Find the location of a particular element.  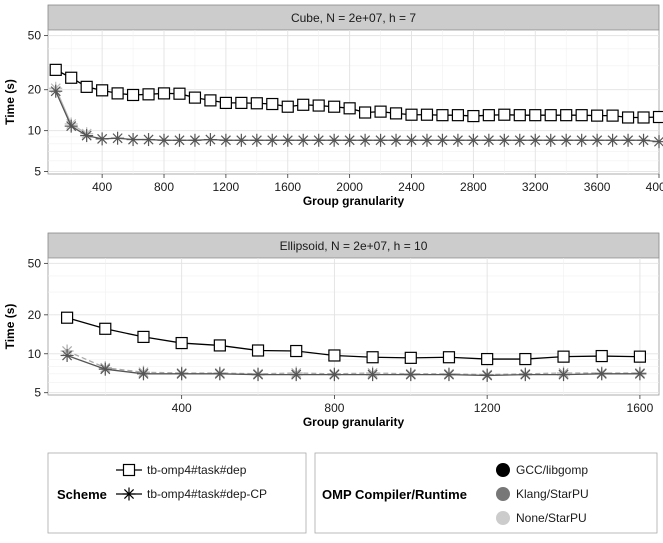

x-tick-label: 2000 is located at coordinates (349, 187).